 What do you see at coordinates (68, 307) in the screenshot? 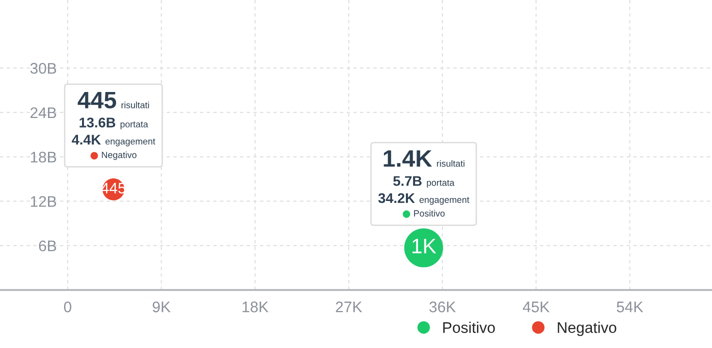
I see `x-tick-label: 0` at bounding box center [68, 307].